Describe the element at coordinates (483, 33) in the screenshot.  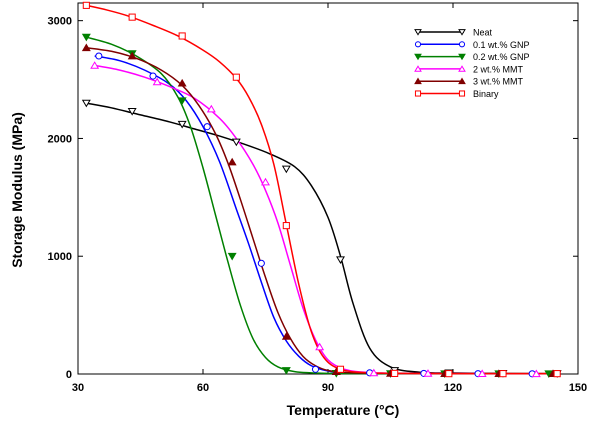
I see `legend-label: Neat` at that location.